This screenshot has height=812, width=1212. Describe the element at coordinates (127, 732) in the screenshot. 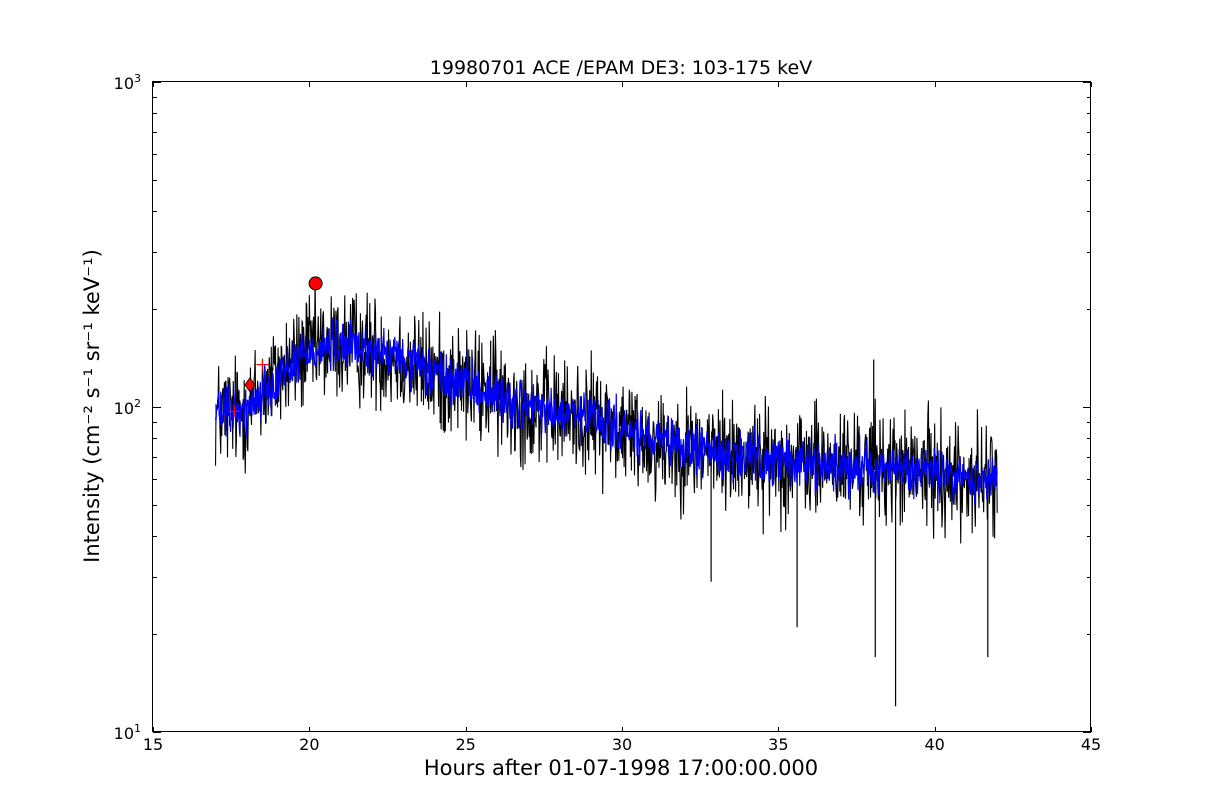

I see `y-tick-label-10: 10¹` at that location.